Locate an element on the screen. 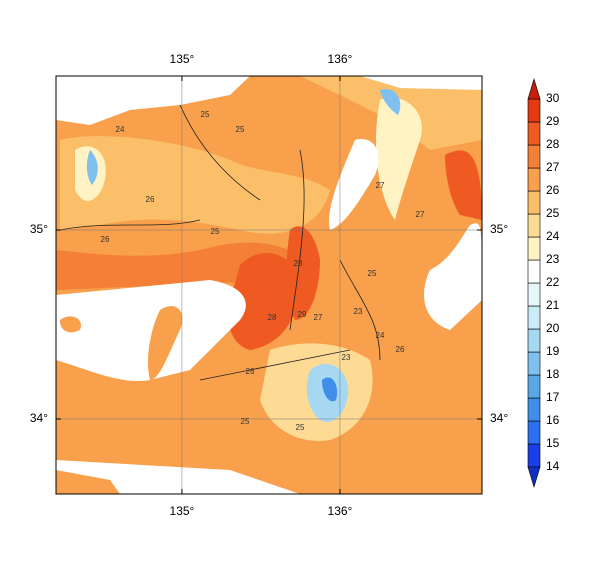  colorbar-label: 14 is located at coordinates (553, 466).